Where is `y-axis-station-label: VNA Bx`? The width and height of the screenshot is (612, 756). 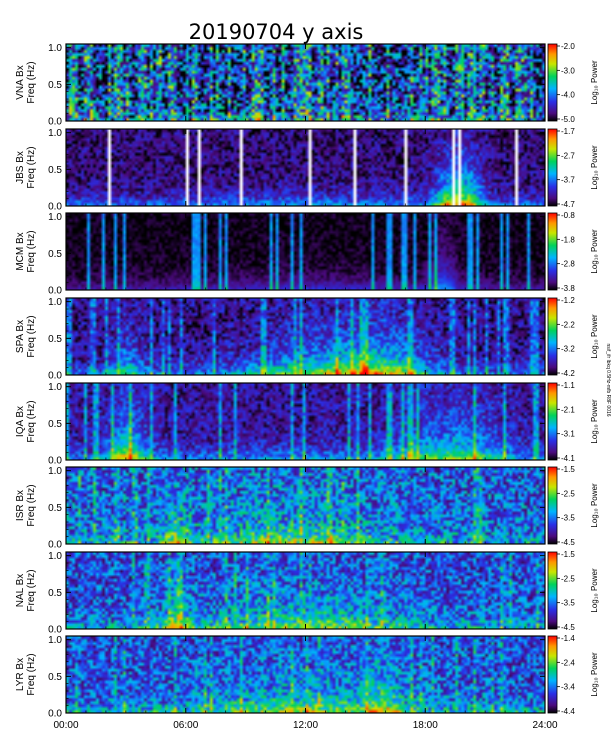
y-axis-station-label: VNA Bx is located at coordinates (20, 82).